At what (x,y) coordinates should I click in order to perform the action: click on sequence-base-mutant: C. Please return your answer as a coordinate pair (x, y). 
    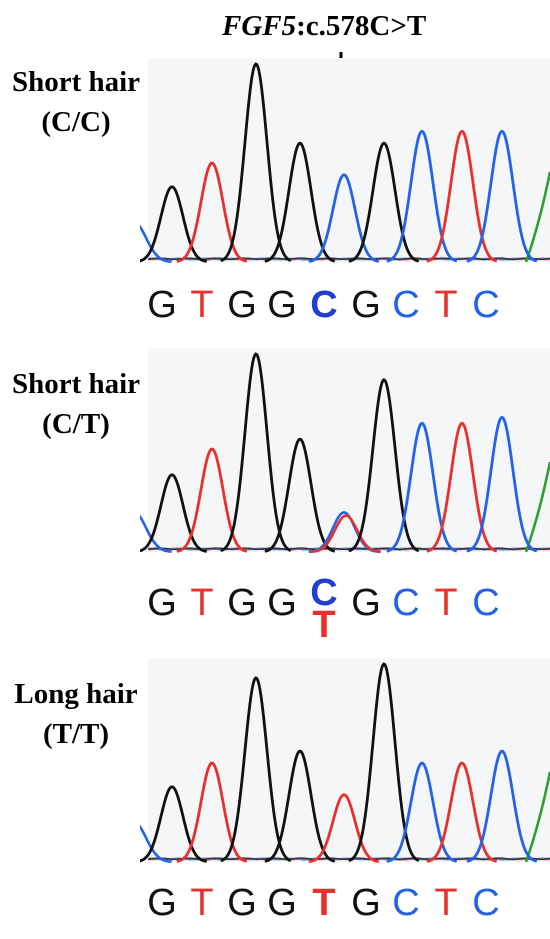
    Looking at the image, I should click on (324, 305).